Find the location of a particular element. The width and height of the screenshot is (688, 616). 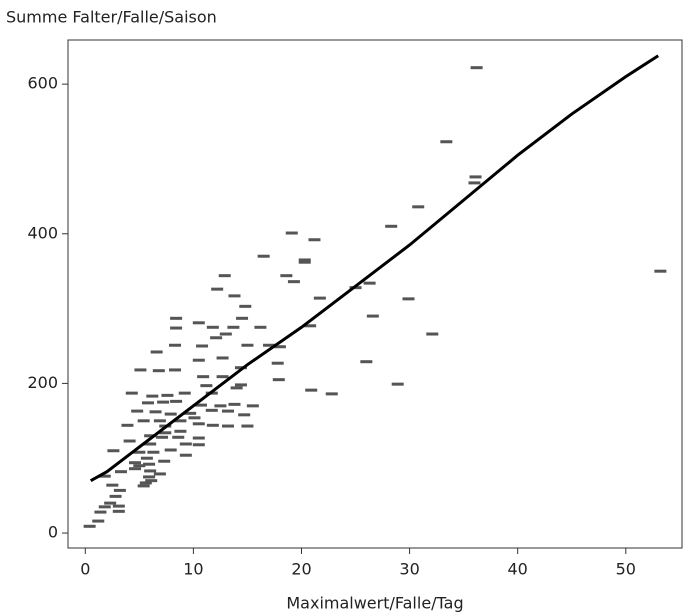

y-tick-label: 400 is located at coordinates (42, 232).